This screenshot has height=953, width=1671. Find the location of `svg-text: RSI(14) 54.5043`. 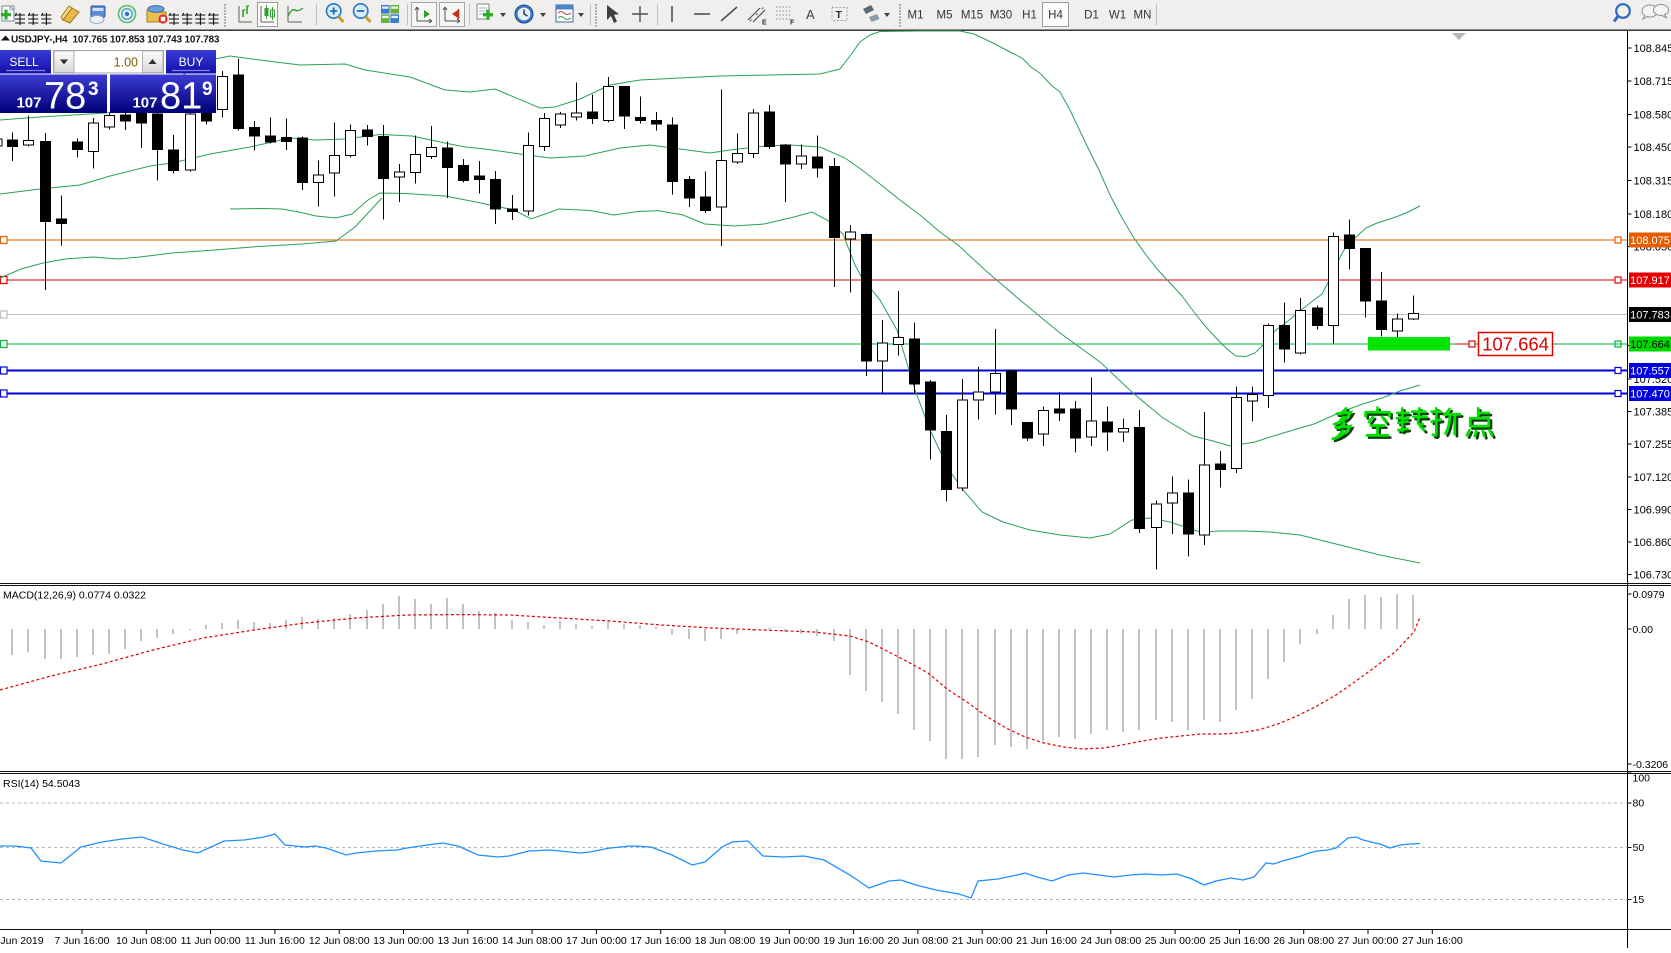

svg-text: RSI(14) 54.5043 is located at coordinates (41, 784).